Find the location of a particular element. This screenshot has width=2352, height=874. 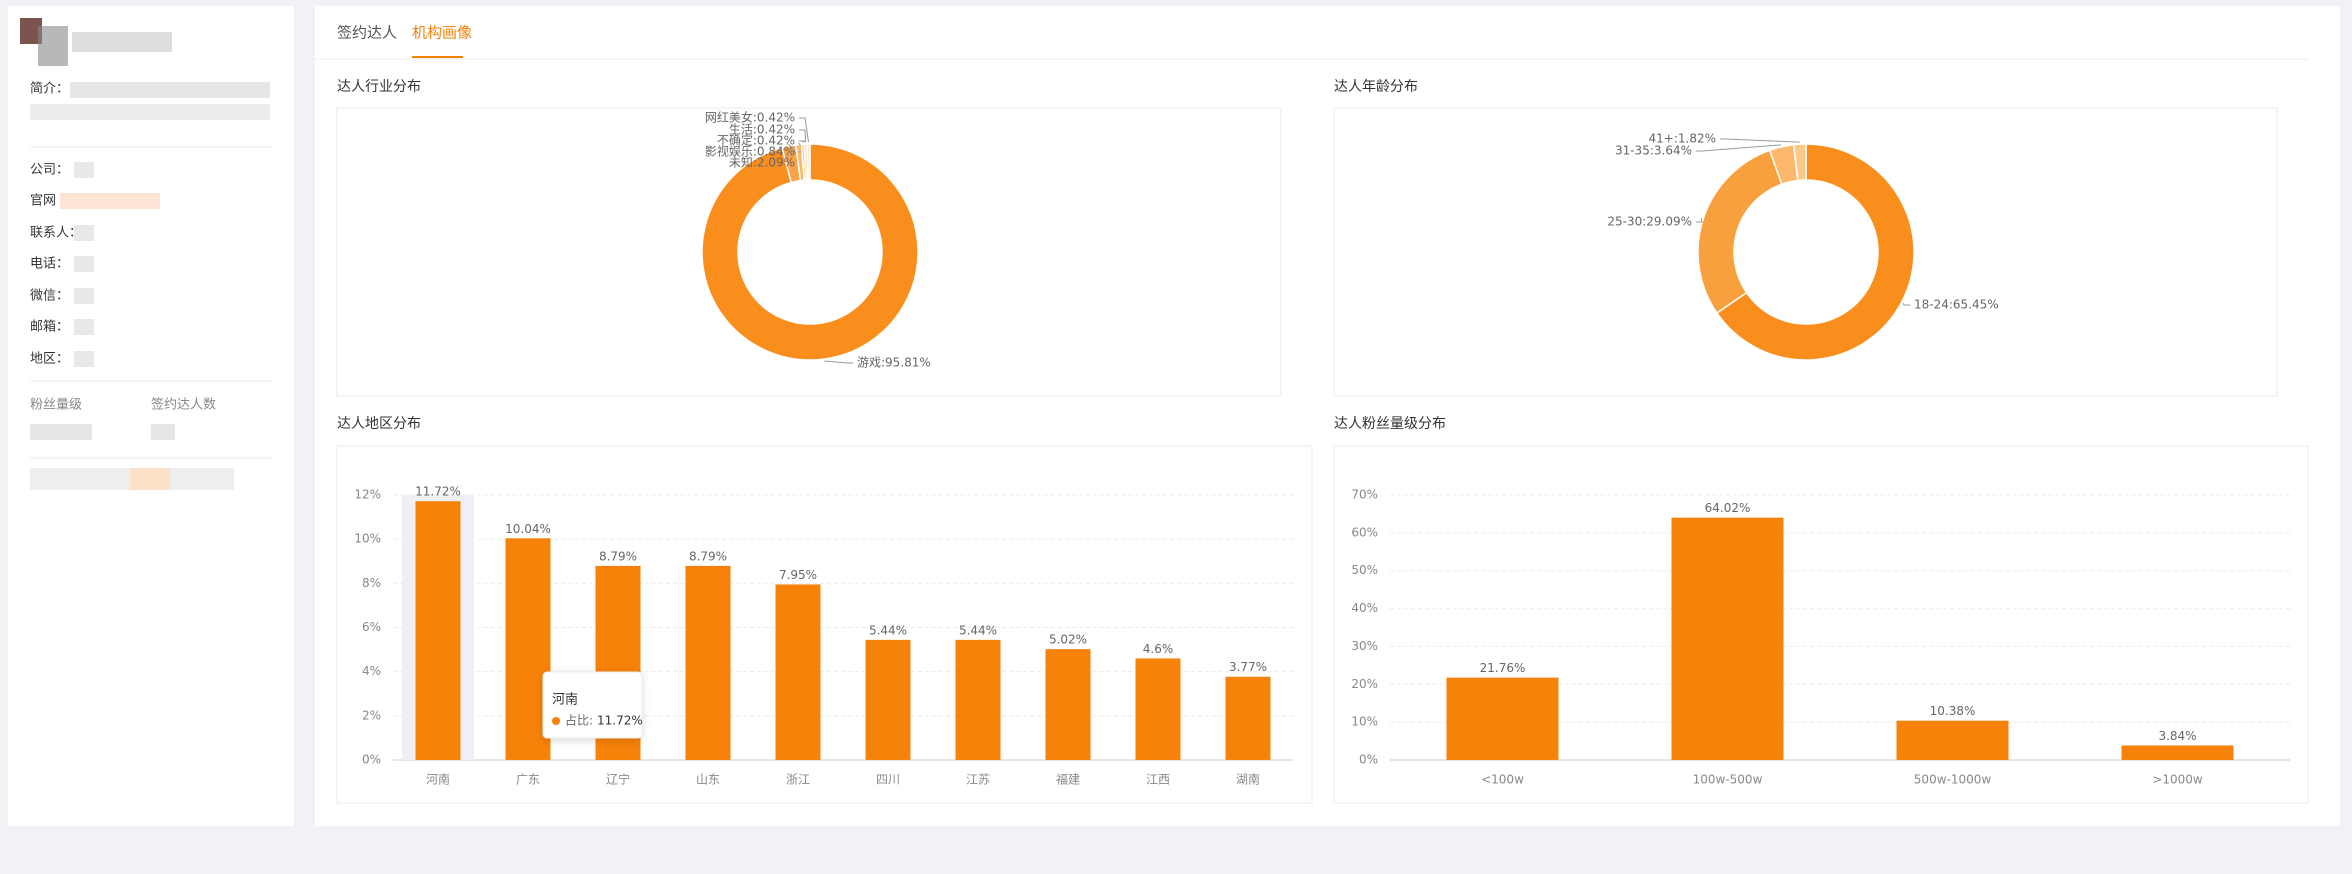

y-tick-label: 70% is located at coordinates (1364, 495).